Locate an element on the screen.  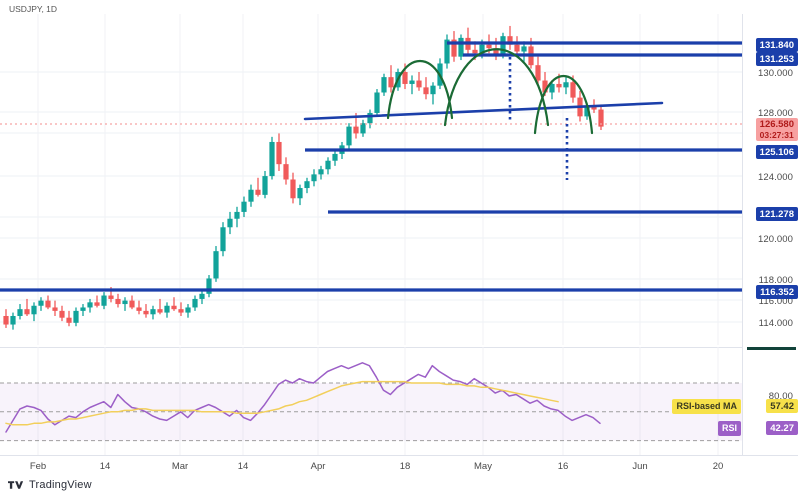
indicator-value-rsi-based-ma: 57.42 is located at coordinates (782, 406).